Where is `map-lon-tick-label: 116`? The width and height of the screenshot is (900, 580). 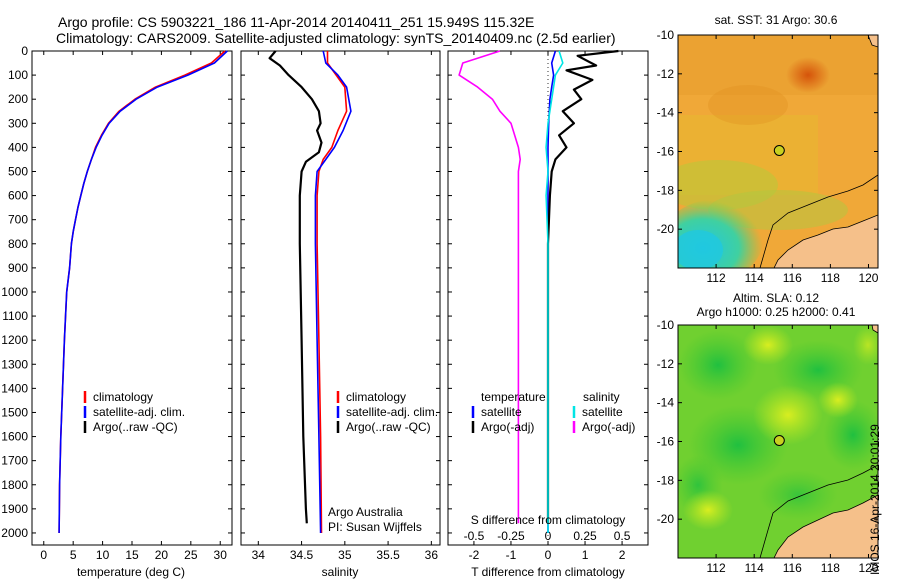
map-lon-tick-label: 116 is located at coordinates (792, 568).